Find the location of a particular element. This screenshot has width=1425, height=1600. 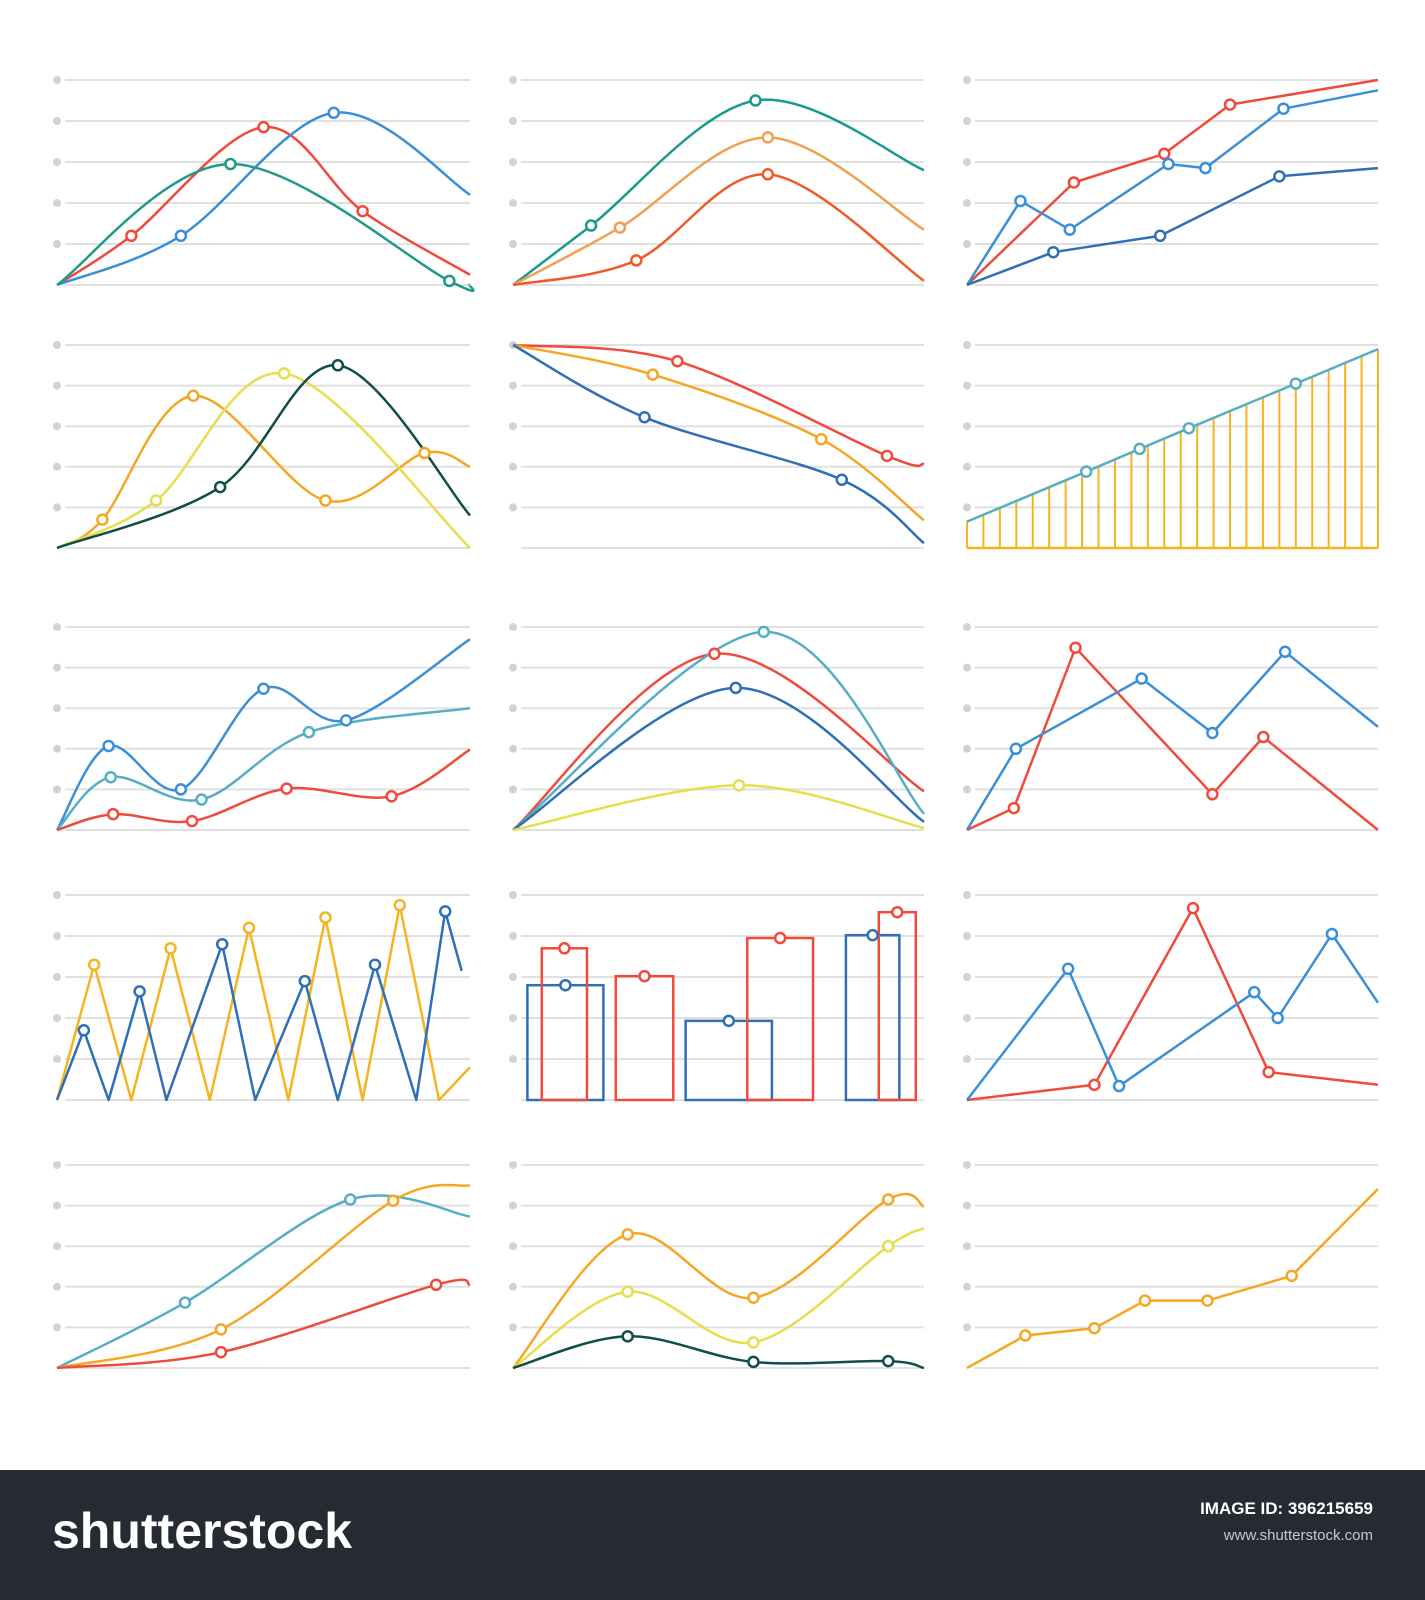

bar is located at coordinates (780, 1019).